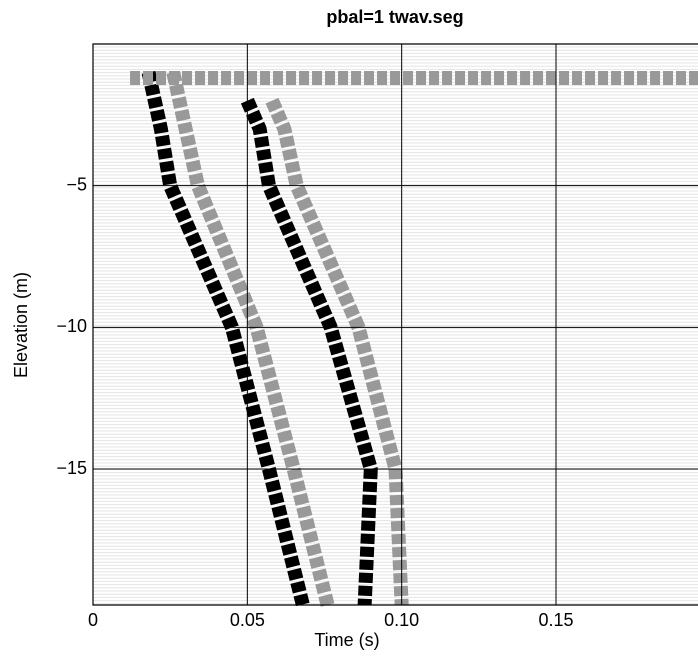 This screenshot has height=658, width=698. I want to click on y-tick-label: −5, so click(76, 184).